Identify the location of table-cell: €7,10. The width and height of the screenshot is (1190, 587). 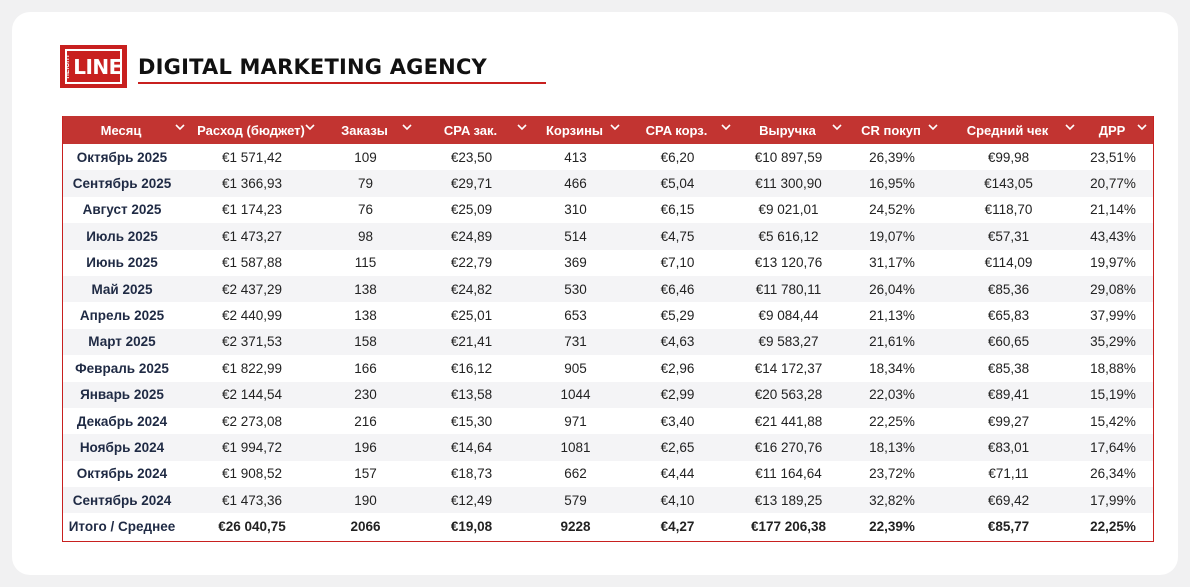
(677, 263).